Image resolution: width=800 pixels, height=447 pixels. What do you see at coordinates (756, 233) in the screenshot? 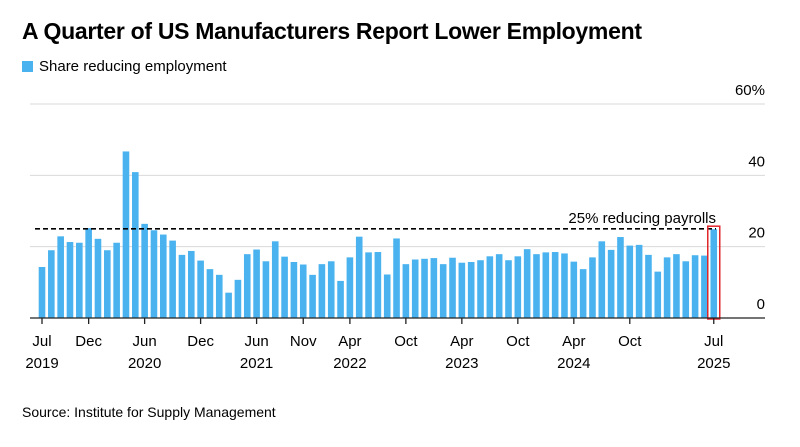
I see `y-tick-label: 20` at bounding box center [756, 233].